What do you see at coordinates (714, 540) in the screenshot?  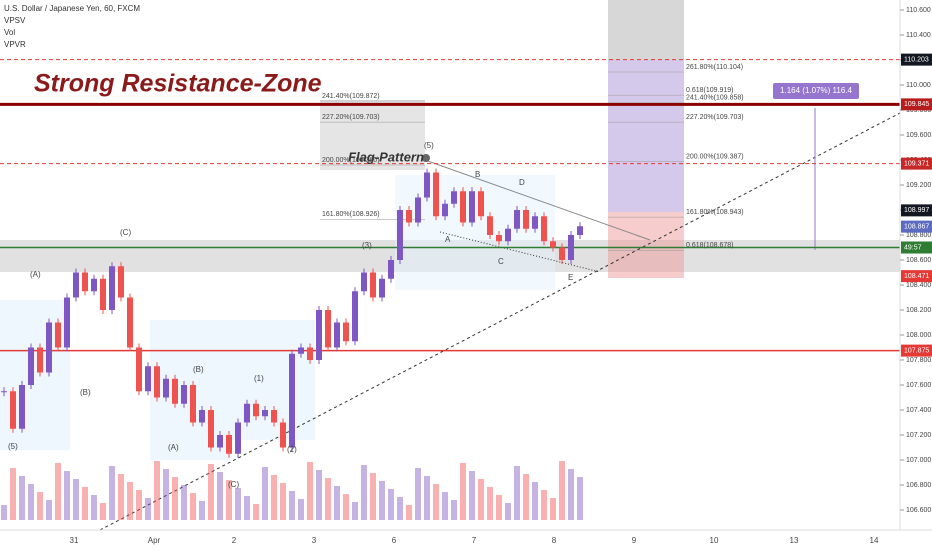 I see `date-label: 10` at bounding box center [714, 540].